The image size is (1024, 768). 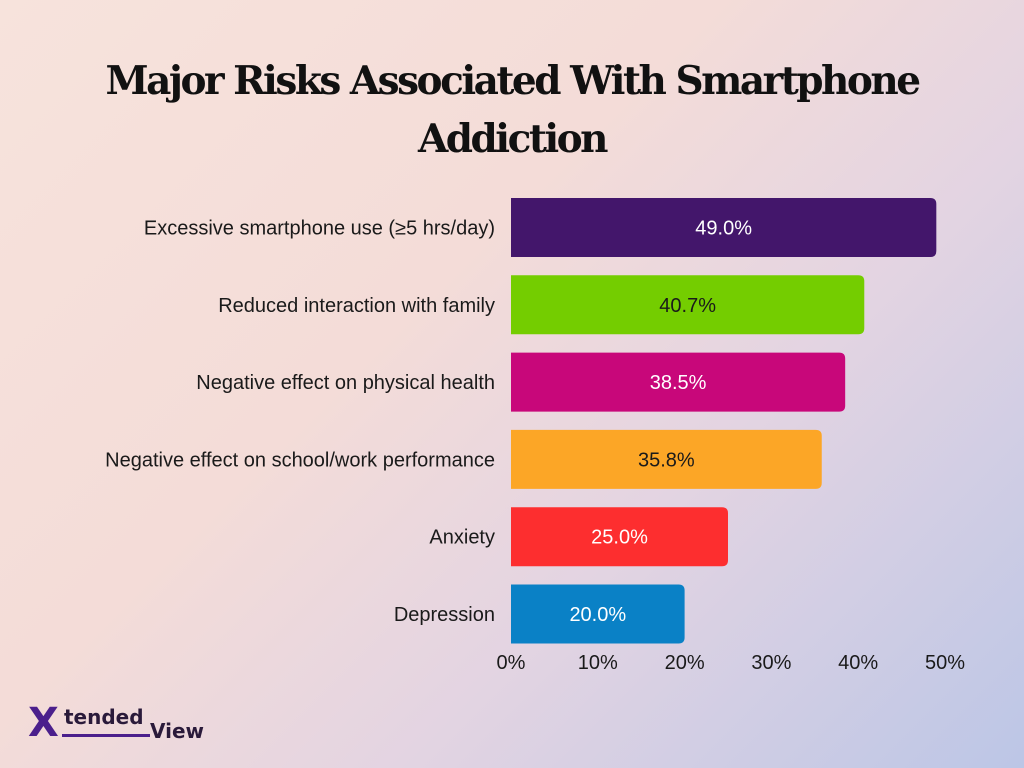 I want to click on logo-underline, so click(x=106, y=735).